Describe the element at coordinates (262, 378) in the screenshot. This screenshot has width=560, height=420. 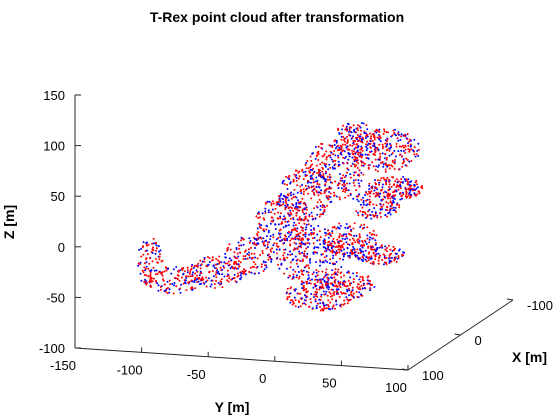
I see `y-tick-label: 0` at that location.